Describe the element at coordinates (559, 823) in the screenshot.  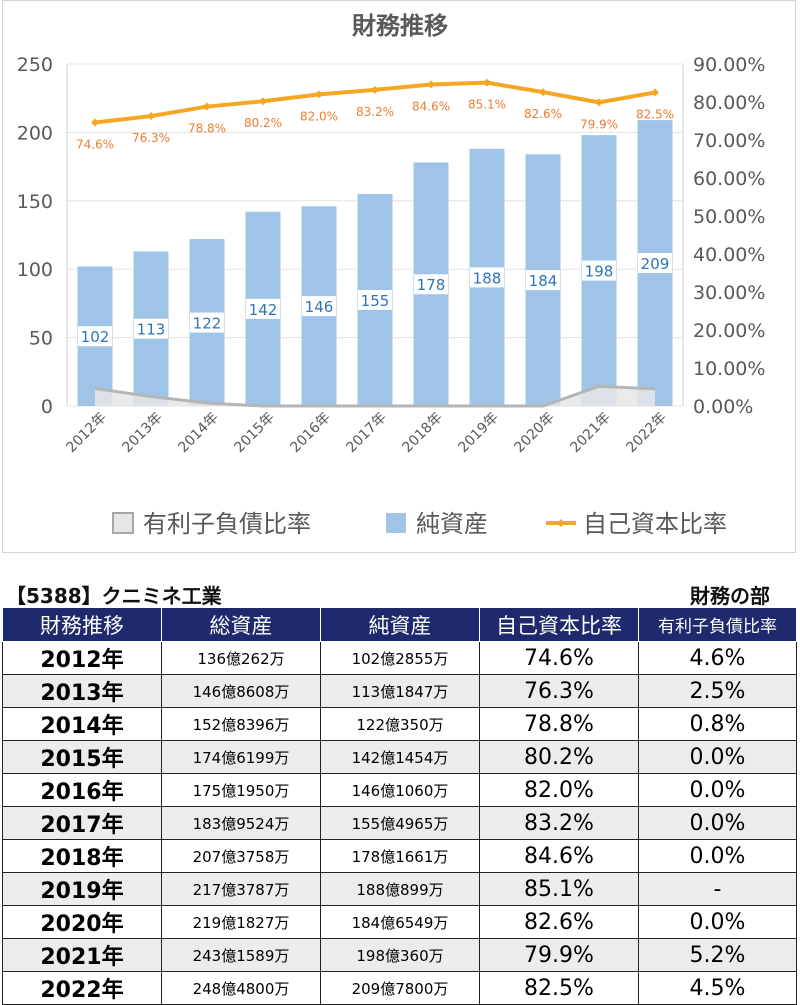
I see `cell-equity-ratio: 83.2%` at that location.